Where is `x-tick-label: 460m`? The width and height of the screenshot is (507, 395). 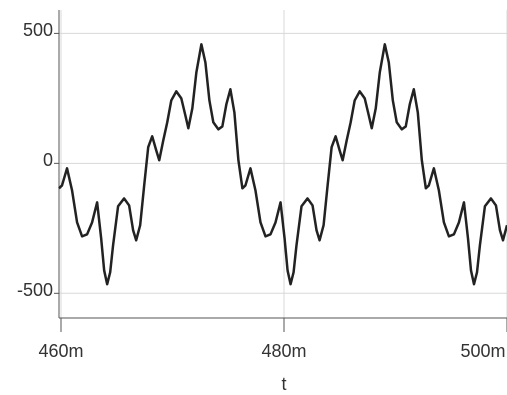
x-tick-label: 460m is located at coordinates (60, 351).